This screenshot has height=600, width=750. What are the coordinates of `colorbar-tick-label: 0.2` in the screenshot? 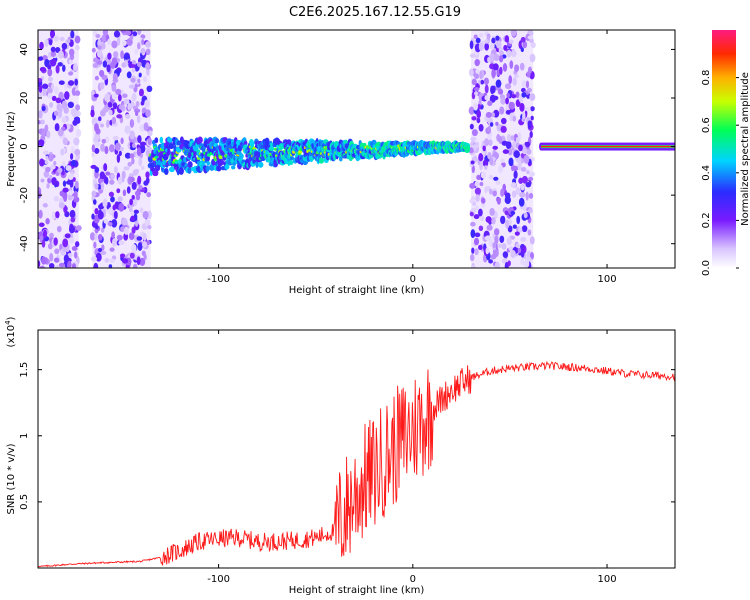 It's located at (706, 220).